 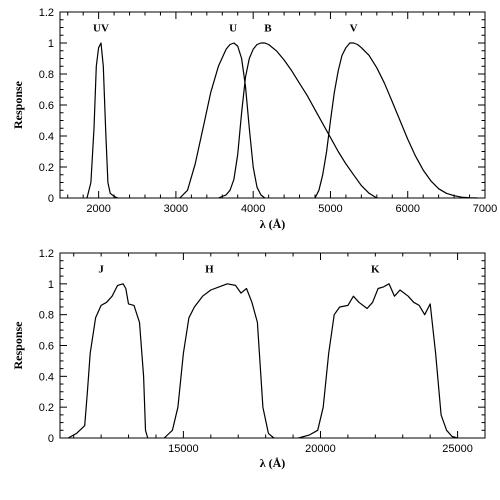 I want to click on x-tick-label: 4000, so click(x=253, y=209).